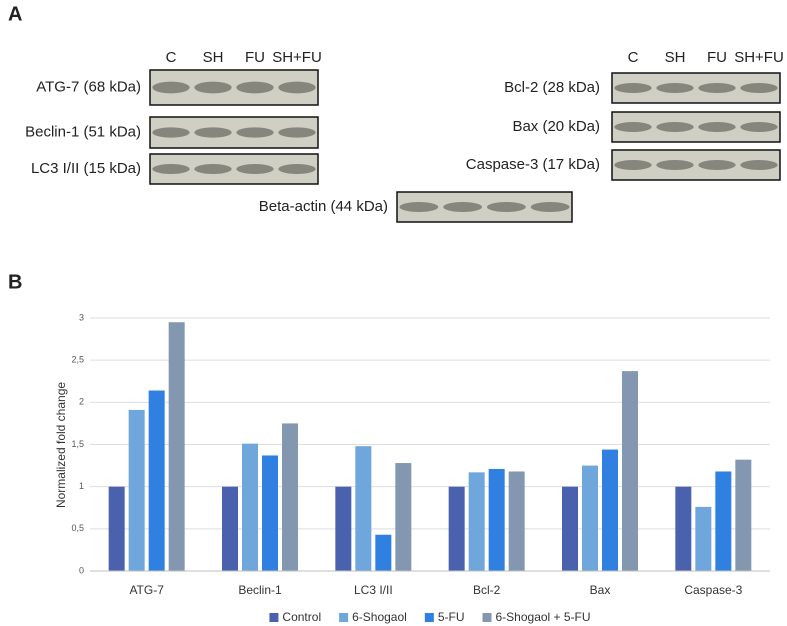 The width and height of the screenshot is (787, 626). I want to click on x-tick-label: Beclin-1, so click(260, 590).